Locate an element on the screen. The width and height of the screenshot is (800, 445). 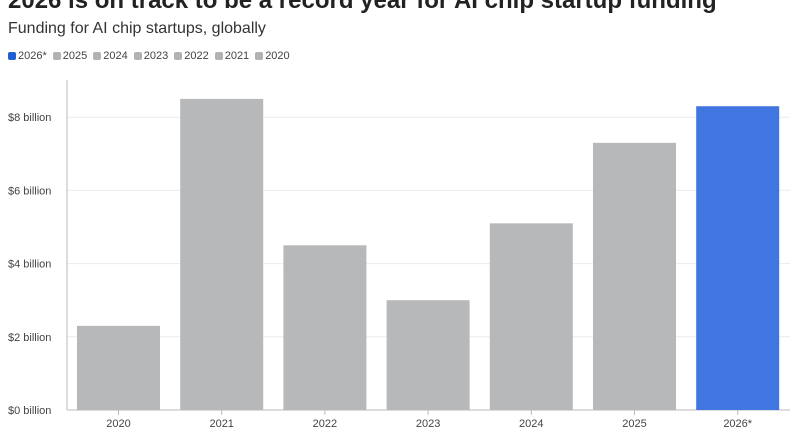
legend-item: 2026* is located at coordinates (27, 56).